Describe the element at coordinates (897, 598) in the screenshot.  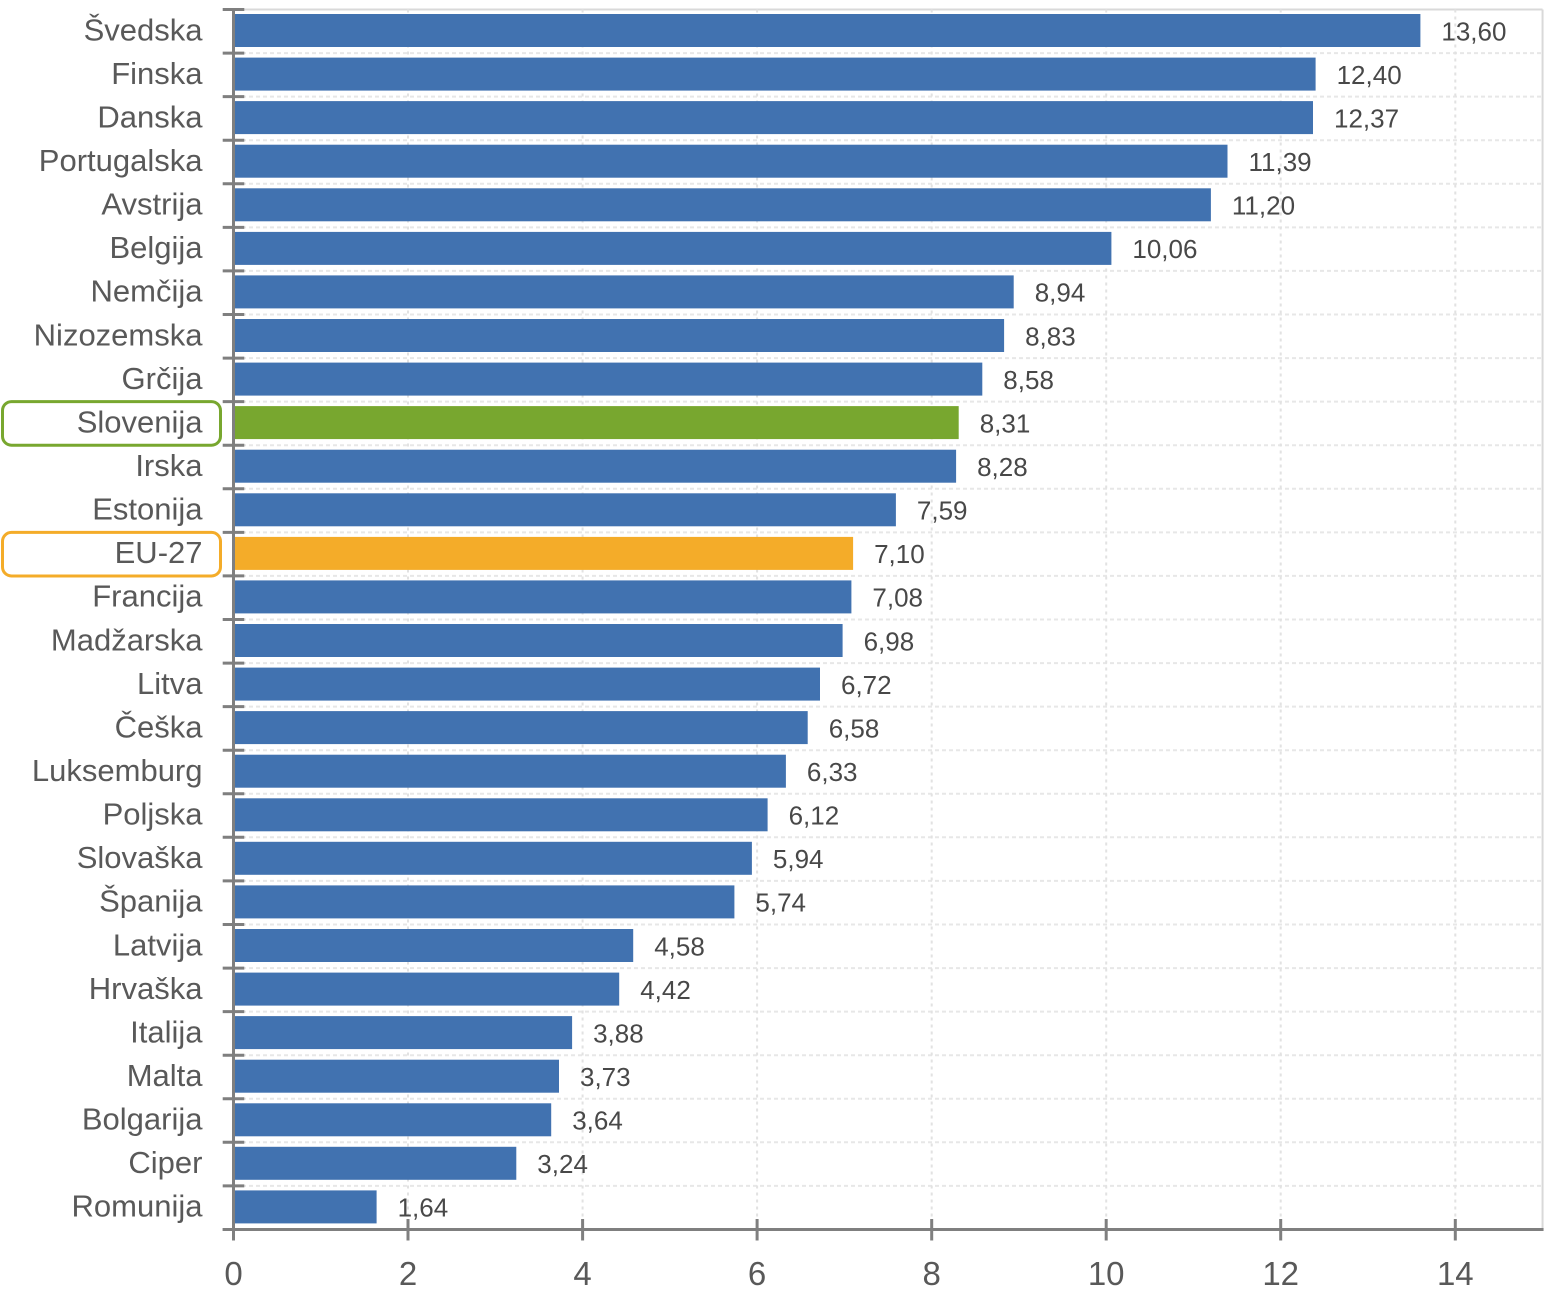
I see `svg-text: 7,08` at that location.